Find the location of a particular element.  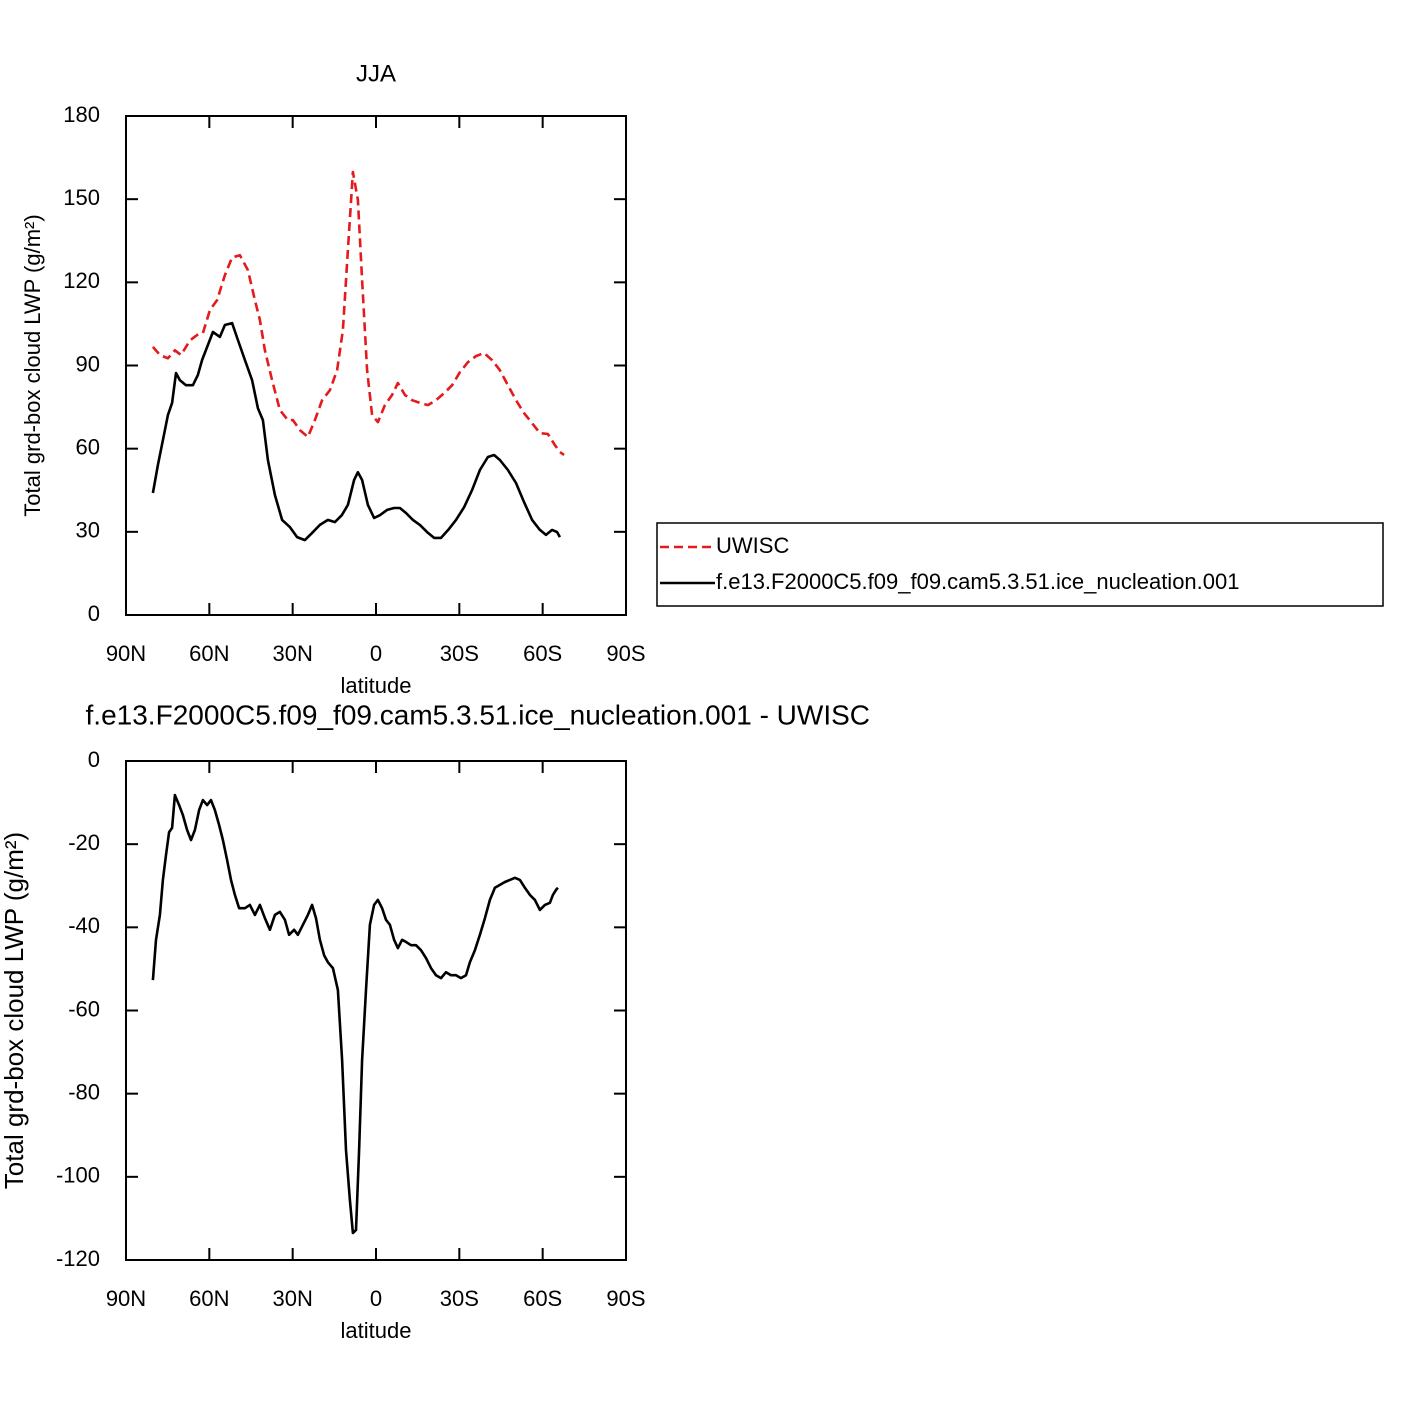

y-tick-label: 30 is located at coordinates (88, 530).